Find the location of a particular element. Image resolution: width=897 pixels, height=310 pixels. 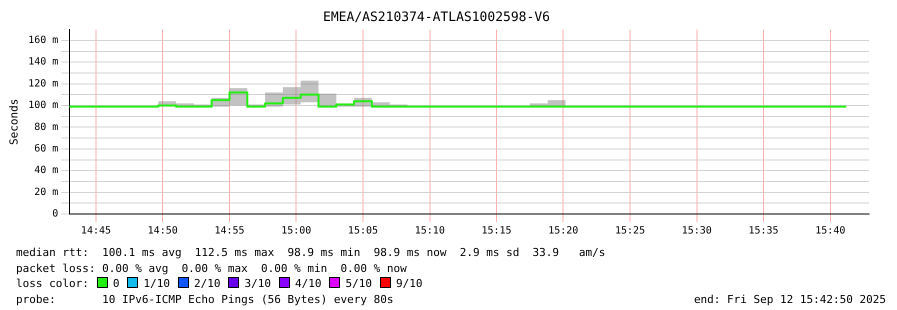

x-tick-label: 15:40 is located at coordinates (830, 231).